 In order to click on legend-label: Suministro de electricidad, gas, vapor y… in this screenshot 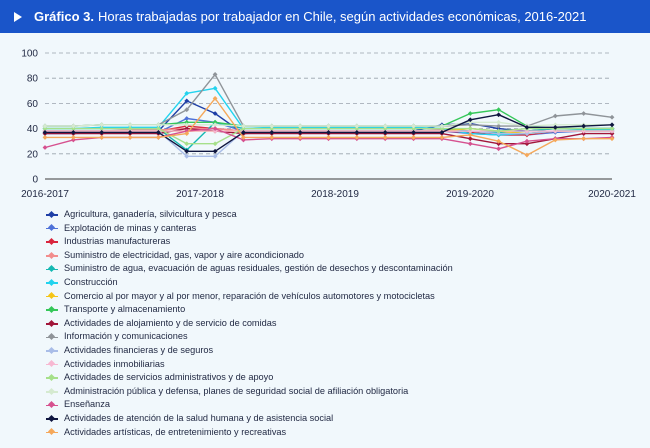, I will do `click(184, 254)`.